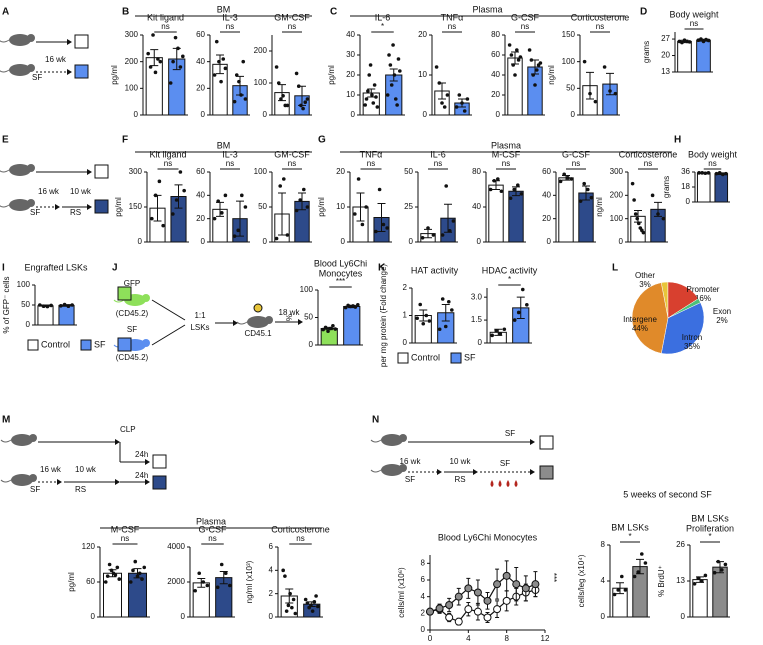 This screenshot has width=763, height=645. Describe the element at coordinates (200, 315) in the screenshot. I see `schematic-label: 1:1` at that location.